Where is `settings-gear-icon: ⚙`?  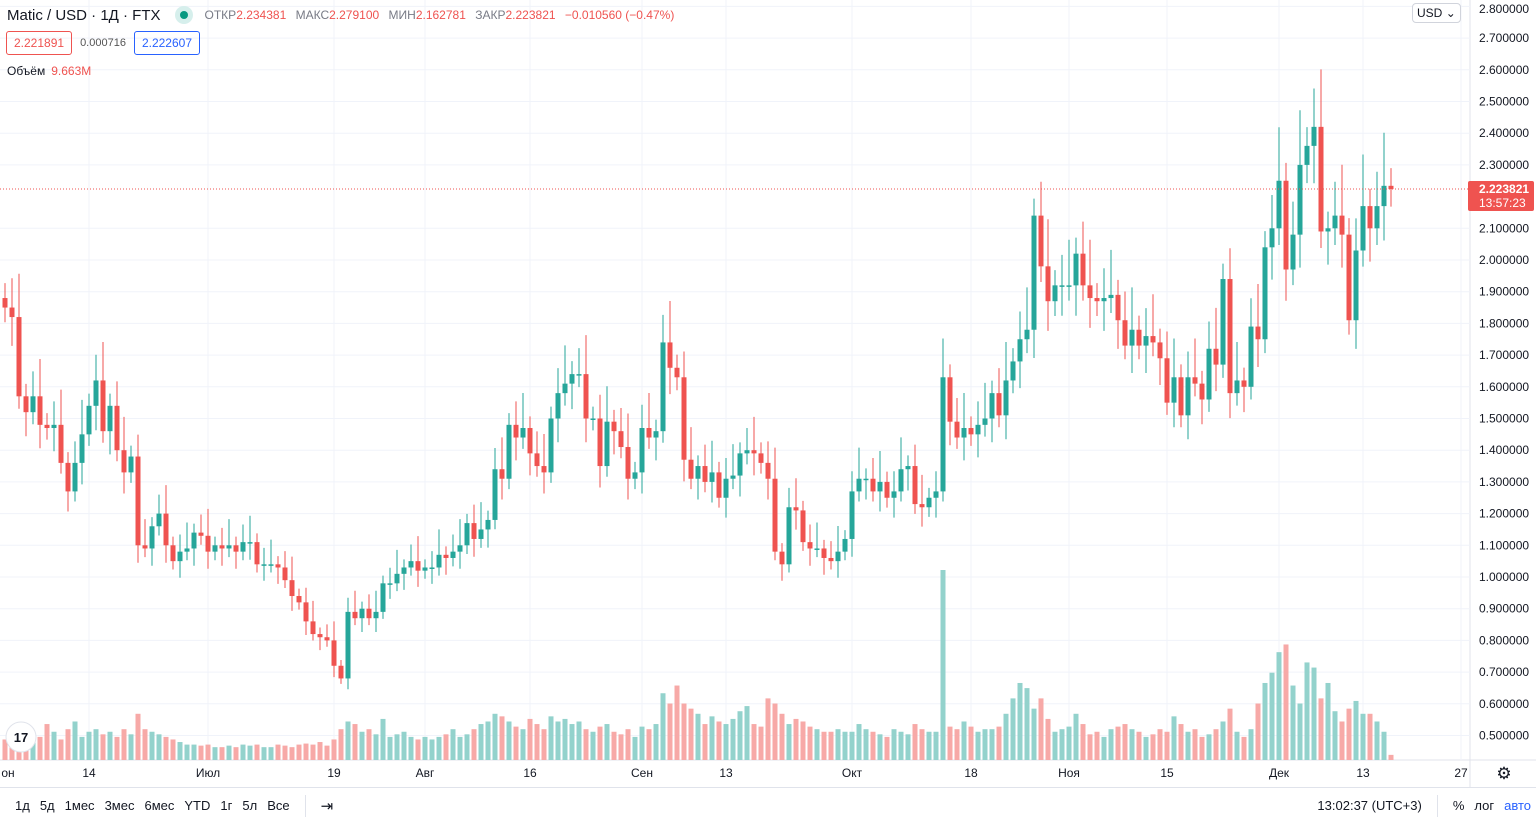
settings-gear-icon: ⚙ is located at coordinates (1503, 773).